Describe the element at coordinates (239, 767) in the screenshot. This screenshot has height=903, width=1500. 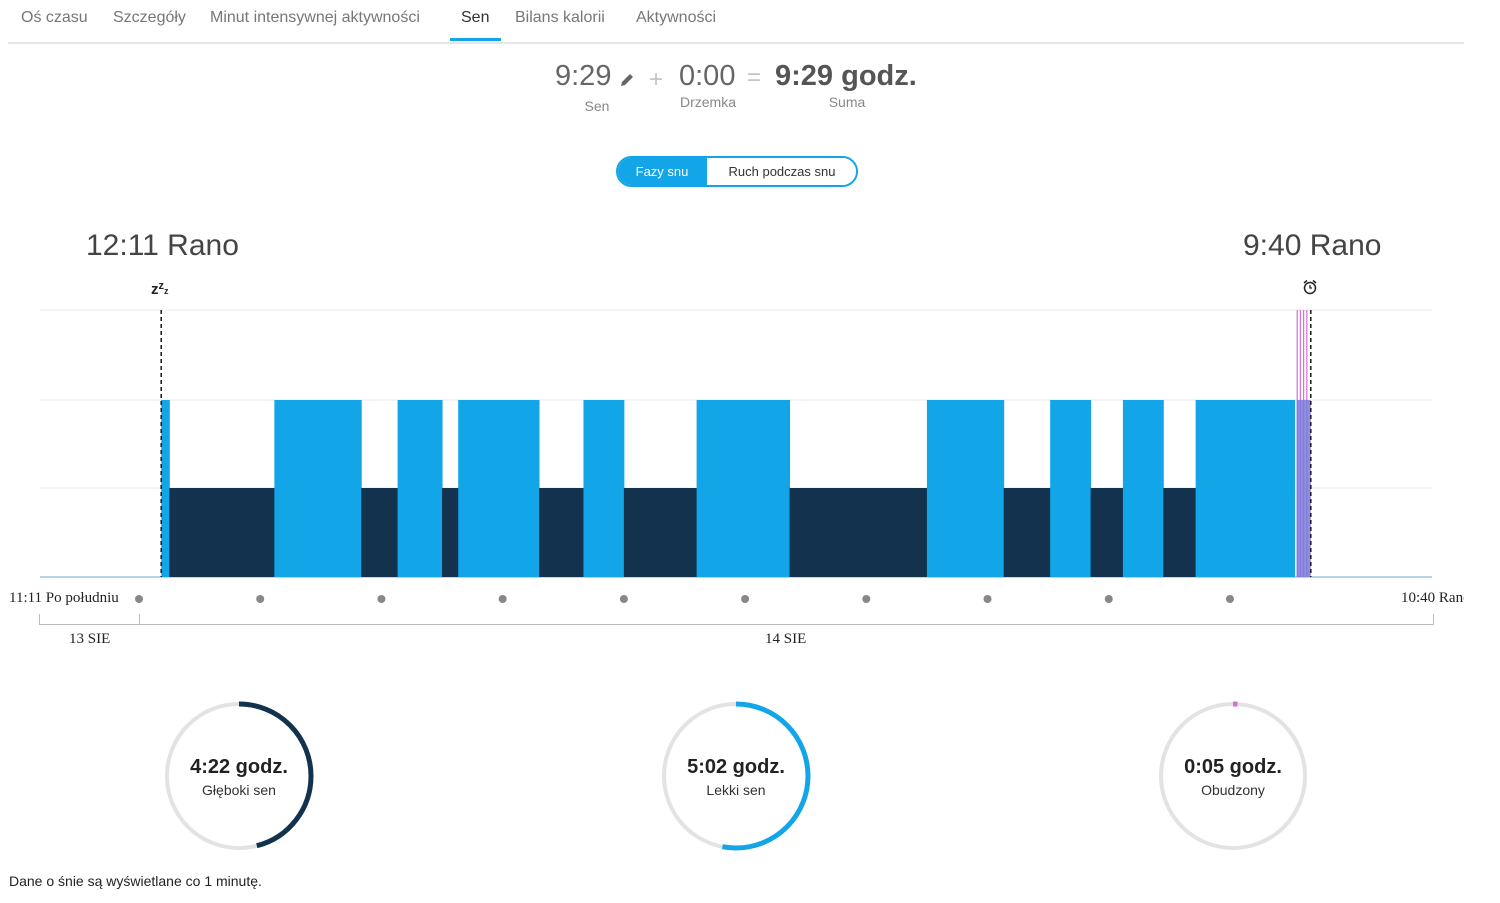
I see `deep-sleep-value: 4:22 godz.` at that location.